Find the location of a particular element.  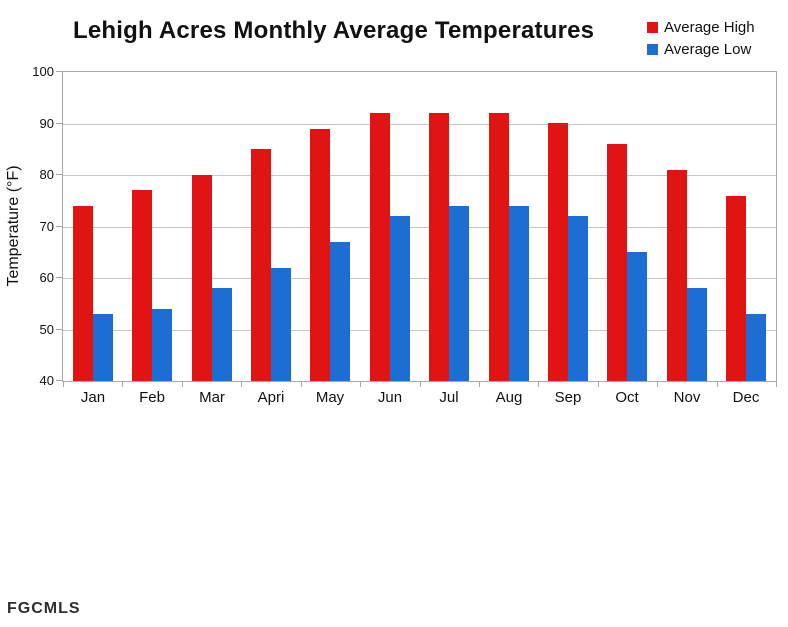

x-tick-label-aug: Aug is located at coordinates (509, 397).